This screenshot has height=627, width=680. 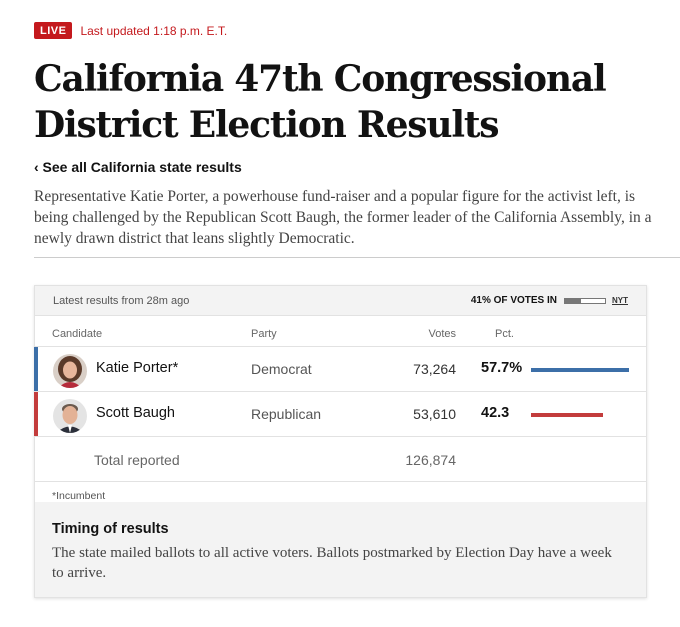 I want to click on candidate-row-baugh: Scott Baugh Republican 53,610 42.3, so click(x=340, y=414).